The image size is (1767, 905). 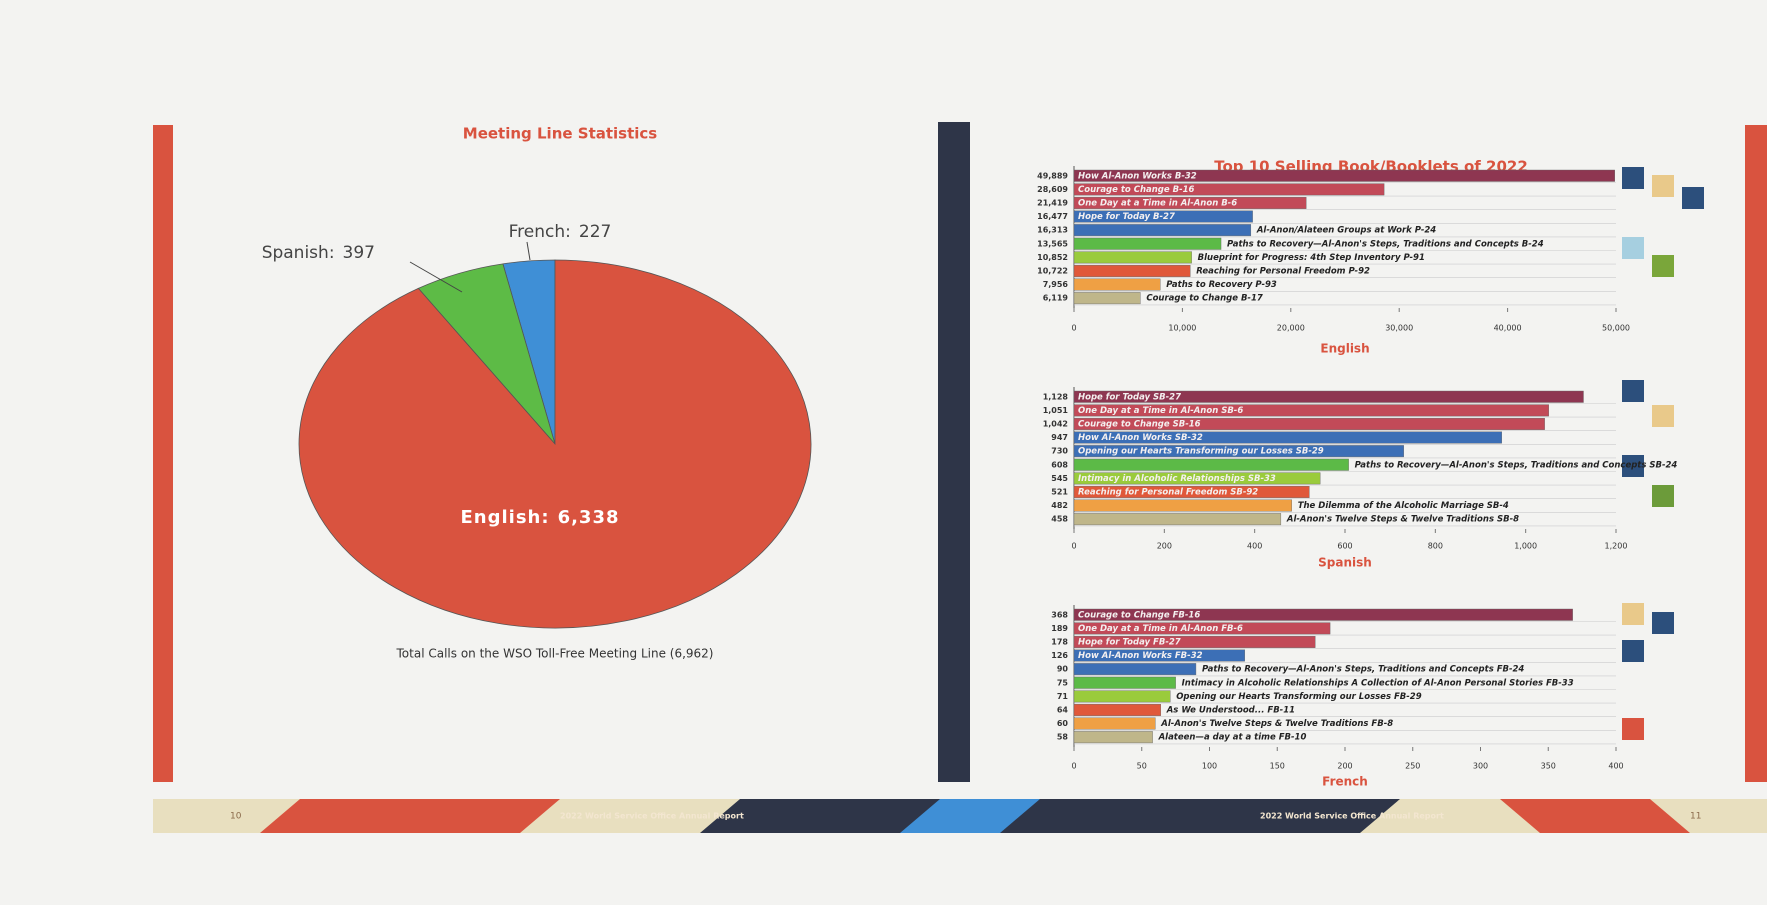 I want to click on x-tick-label: 150, so click(x=1277, y=766).